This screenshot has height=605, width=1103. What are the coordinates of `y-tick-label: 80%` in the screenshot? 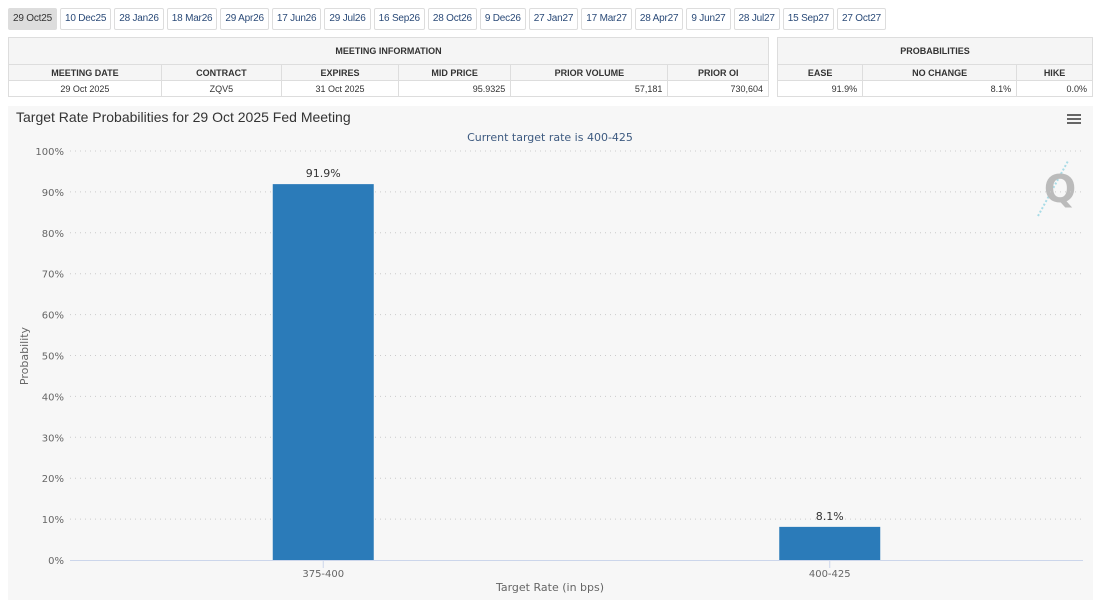 It's located at (53, 234).